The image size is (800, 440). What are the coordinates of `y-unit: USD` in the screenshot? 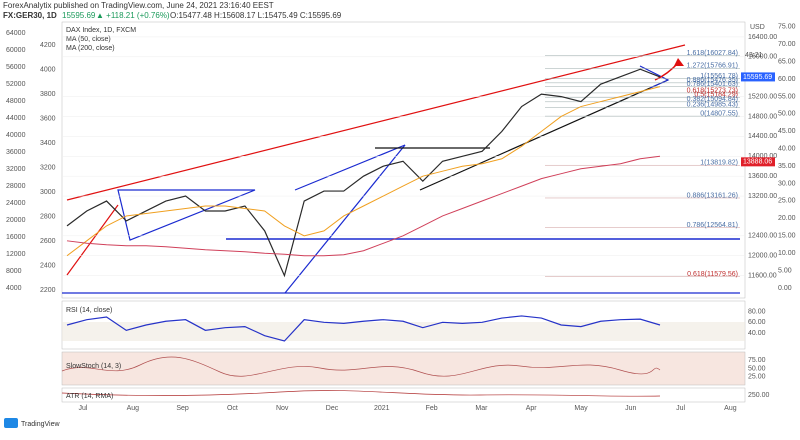 It's located at (757, 27).